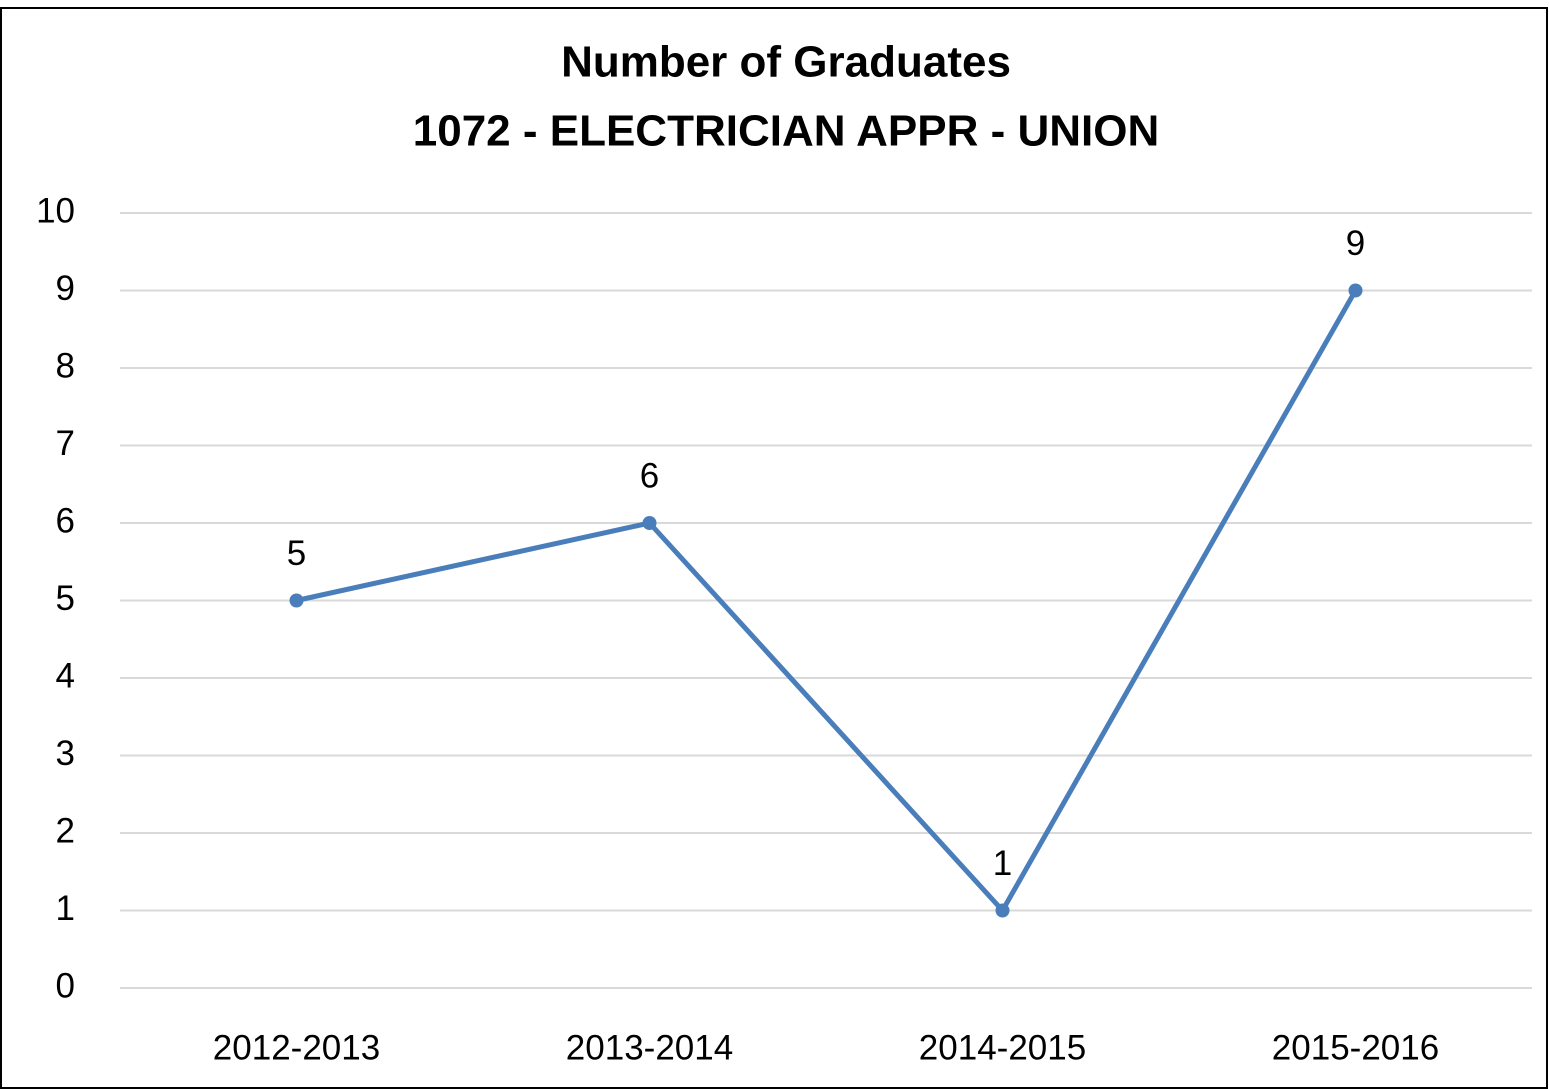 Image resolution: width=1549 pixels, height=1089 pixels. I want to click on chart-title: 1072 - ELECTRICIAN APPR - UNION, so click(786, 131).